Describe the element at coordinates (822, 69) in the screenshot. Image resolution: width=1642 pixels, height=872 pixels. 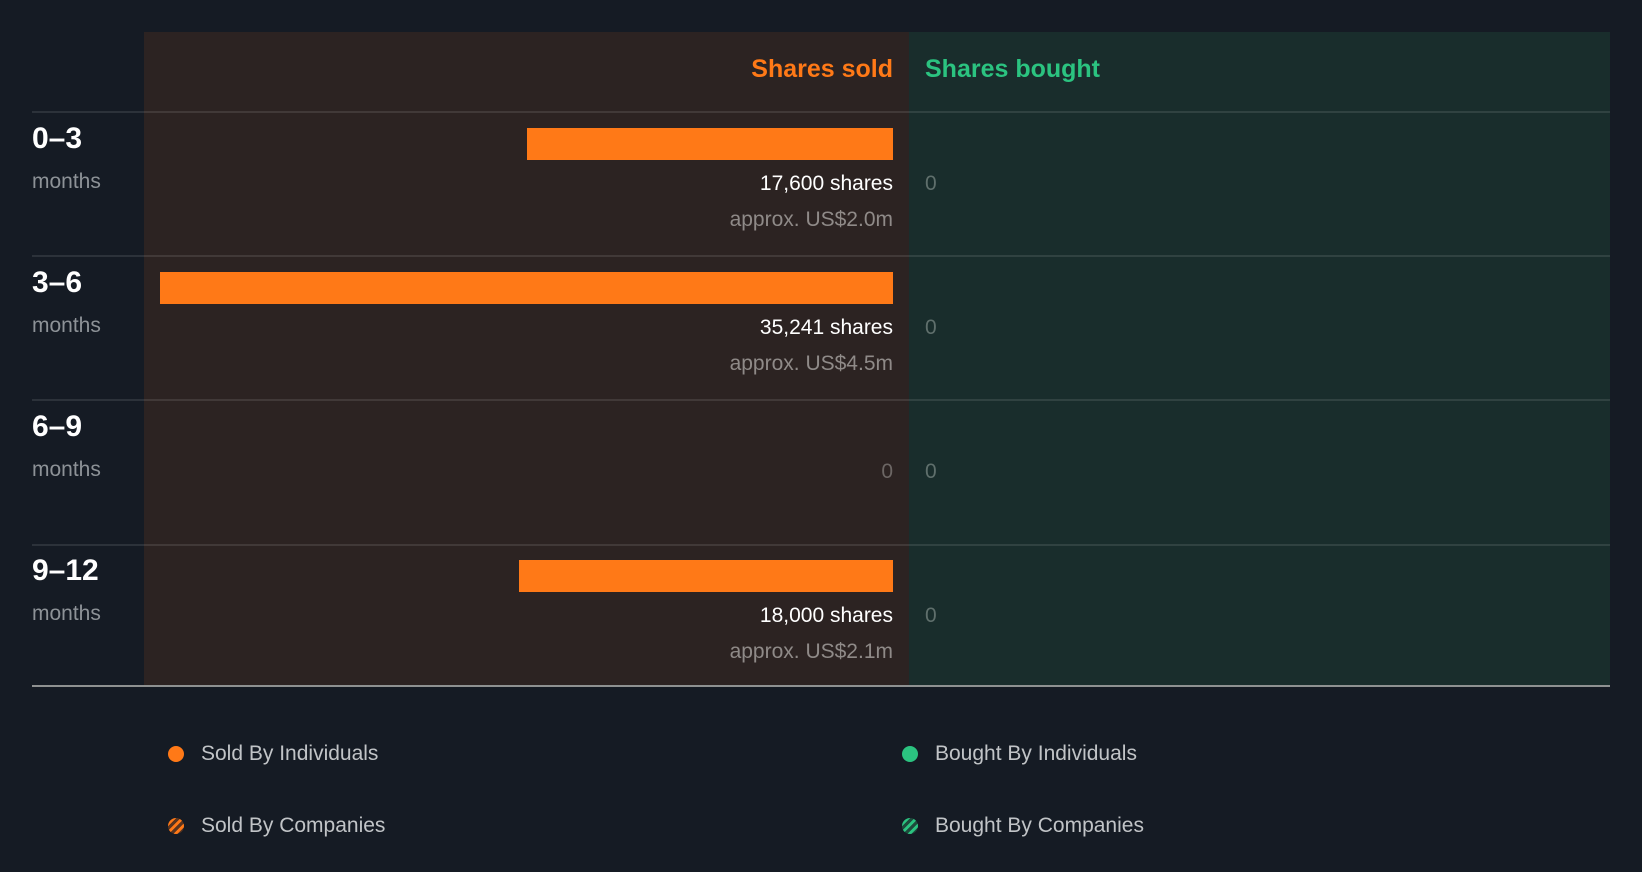
I see `shares-sold-header: Shares sold` at that location.